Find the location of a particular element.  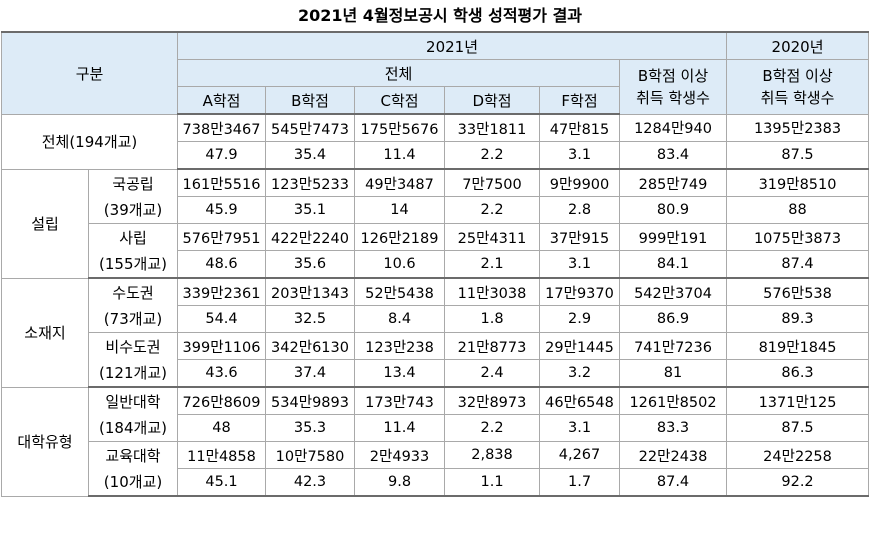

cell: 35.6 is located at coordinates (310, 264).